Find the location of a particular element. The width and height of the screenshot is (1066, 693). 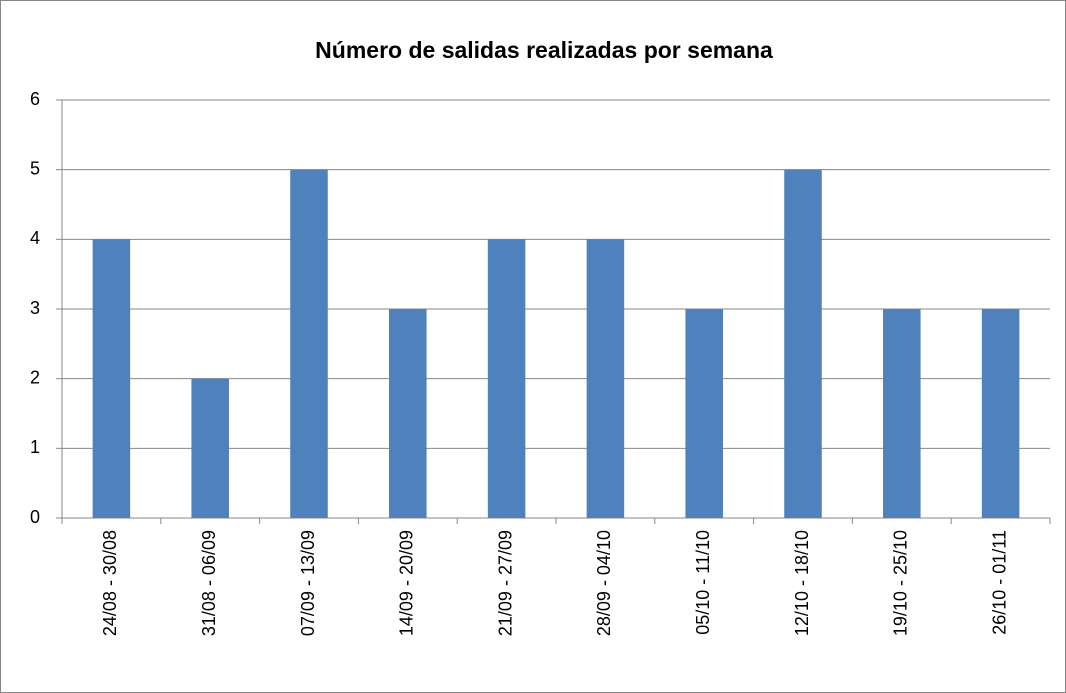

y-tick-label: 6 is located at coordinates (35, 99).